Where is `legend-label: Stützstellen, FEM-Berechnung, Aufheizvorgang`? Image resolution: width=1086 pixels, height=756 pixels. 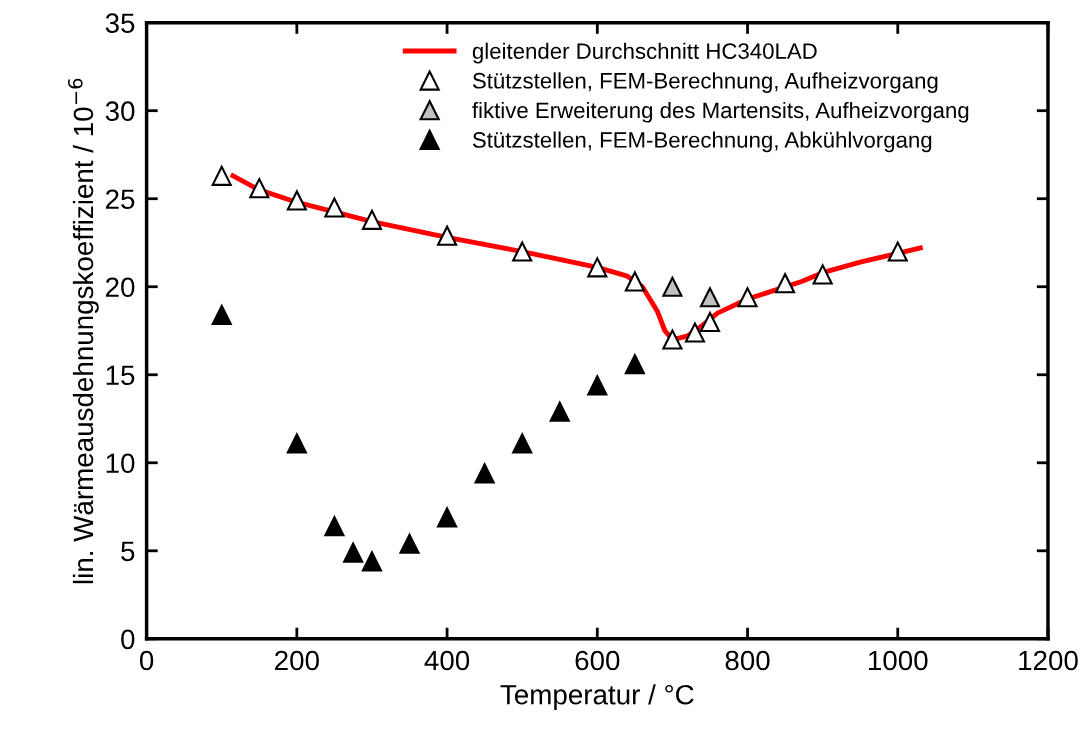
legend-label: Stützstellen, FEM-Berechnung, Aufheizvorgang is located at coordinates (705, 82).